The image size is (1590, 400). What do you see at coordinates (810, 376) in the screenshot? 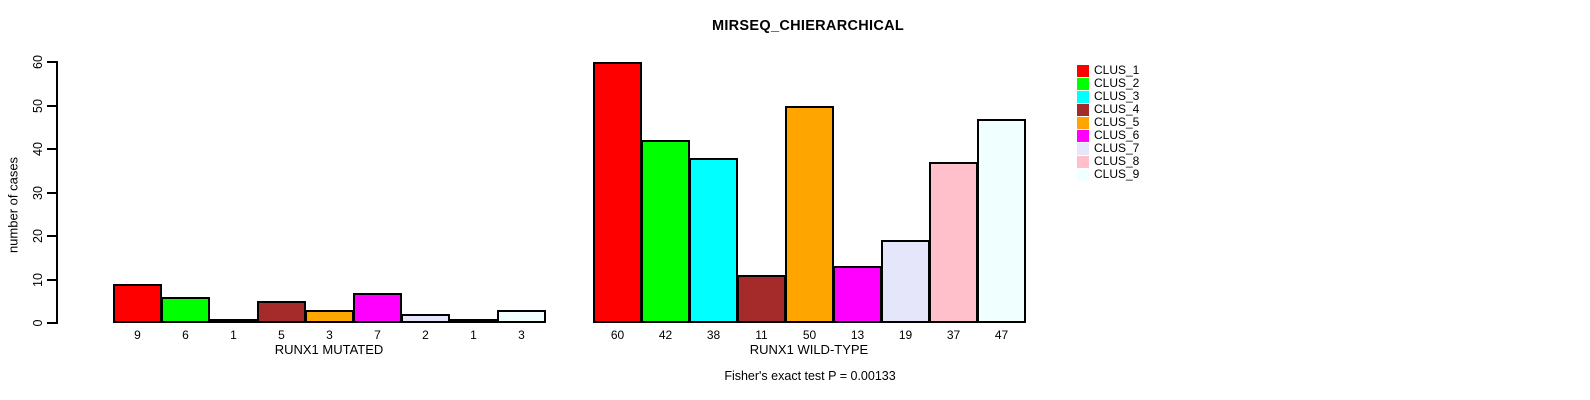
I see `fisher-test-caption: Fisher's exact test P = 0.00133` at bounding box center [810, 376].